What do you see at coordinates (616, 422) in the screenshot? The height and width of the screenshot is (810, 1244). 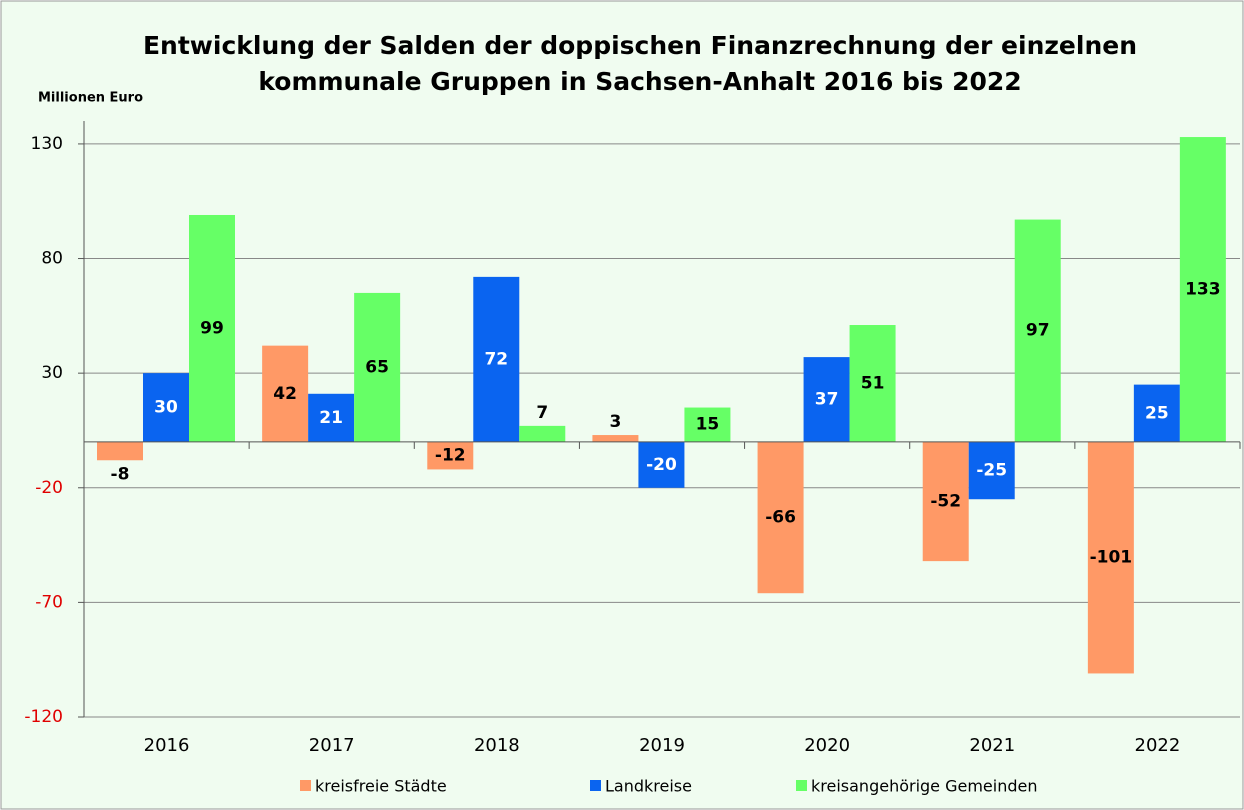 I see `data-label: 3` at bounding box center [616, 422].